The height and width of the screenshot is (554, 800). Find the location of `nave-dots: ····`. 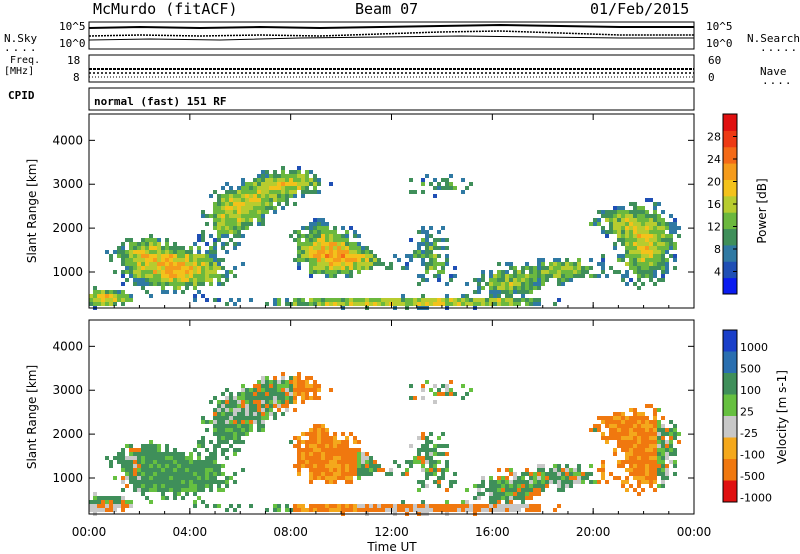

nave-dots: ···· is located at coordinates (777, 83).